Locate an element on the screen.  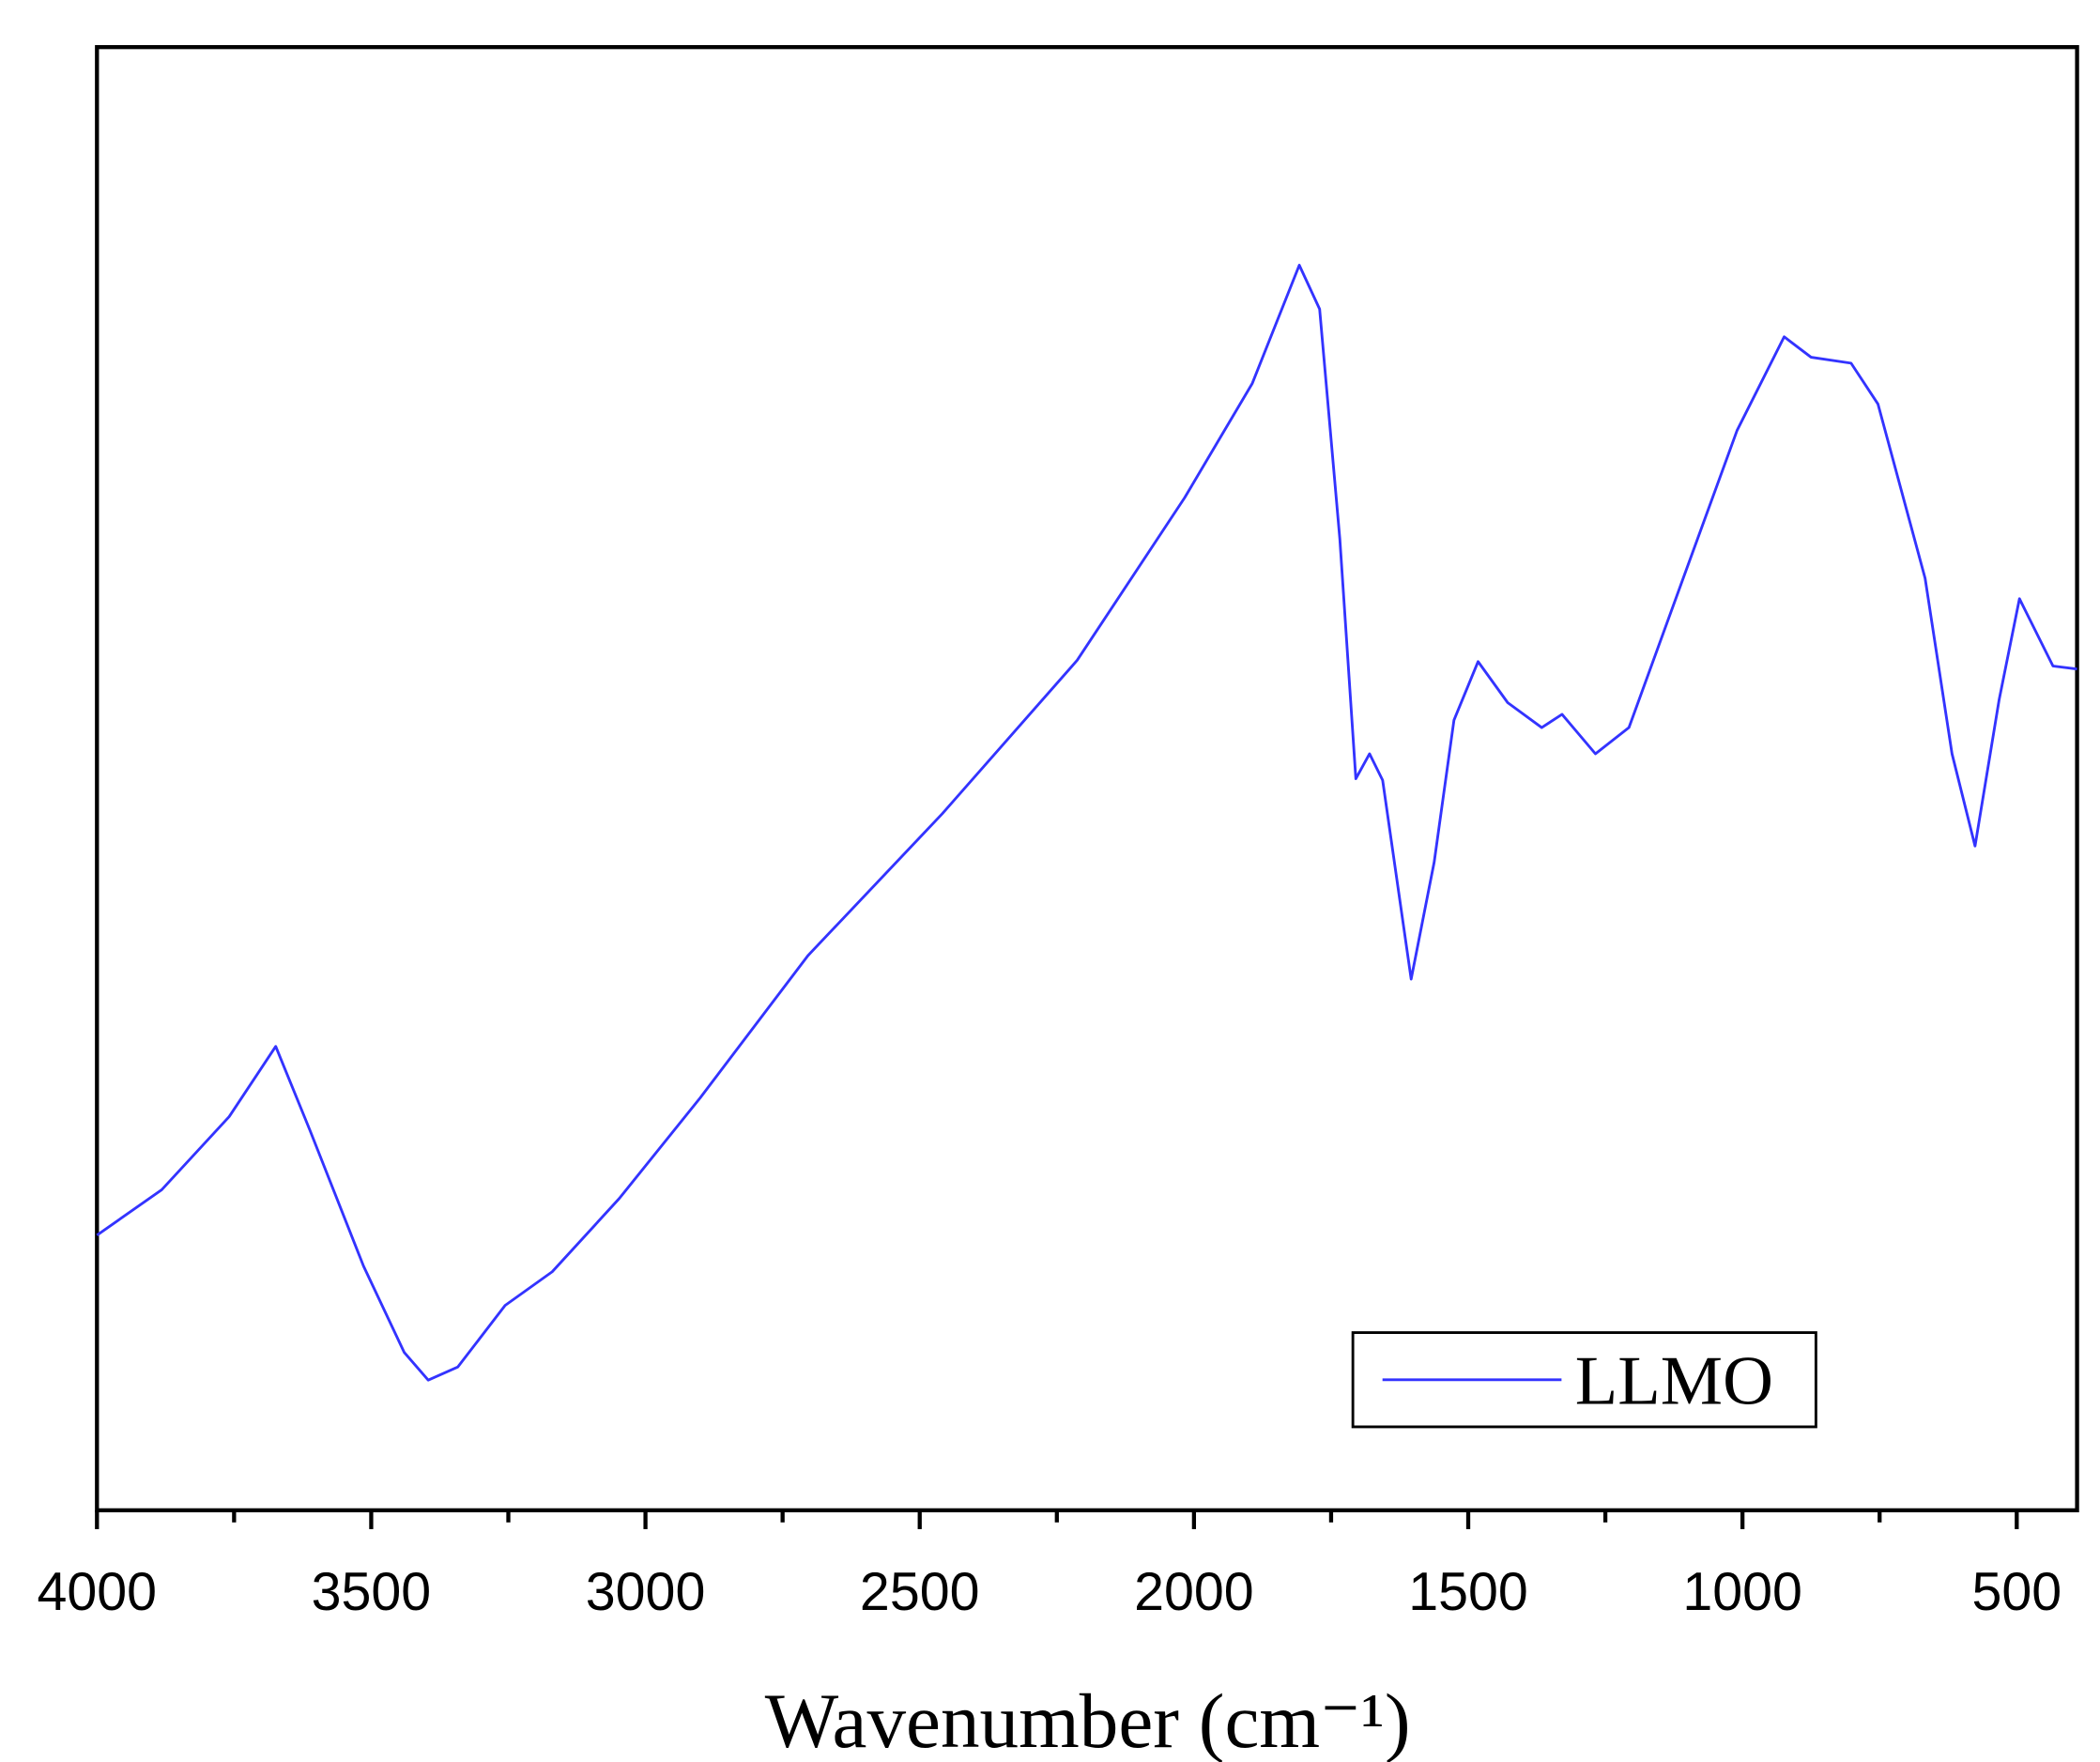
x-tick-label: 3500 is located at coordinates (372, 1592).